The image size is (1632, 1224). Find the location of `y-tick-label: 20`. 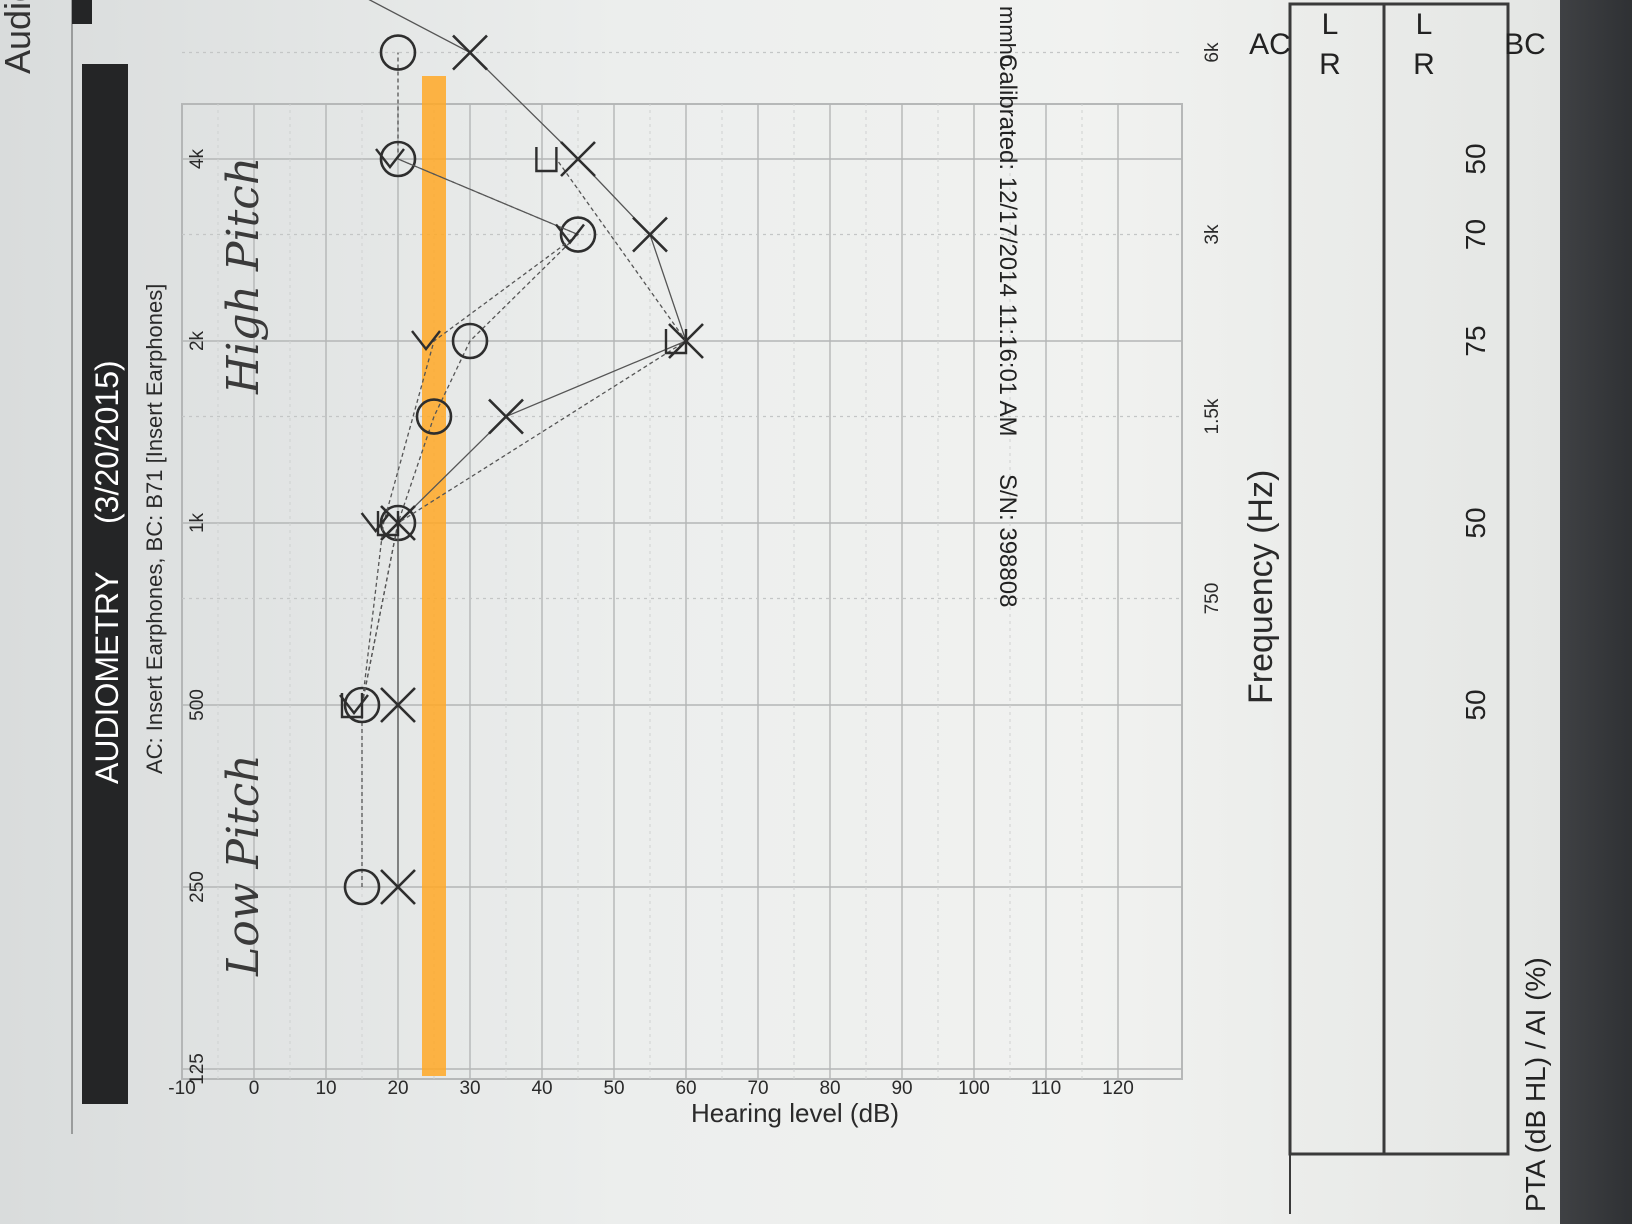

y-tick-label: 20 is located at coordinates (397, 1088).